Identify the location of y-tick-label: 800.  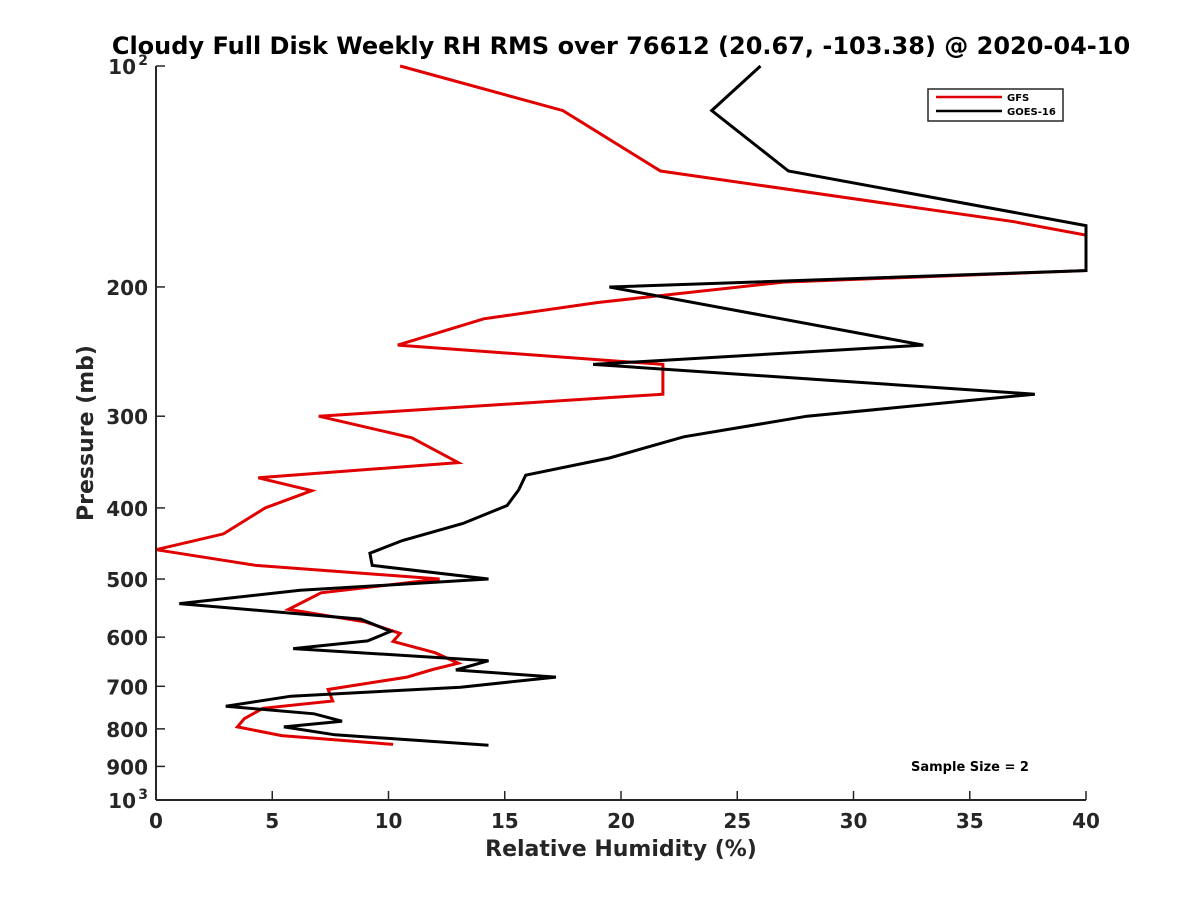
(127, 730).